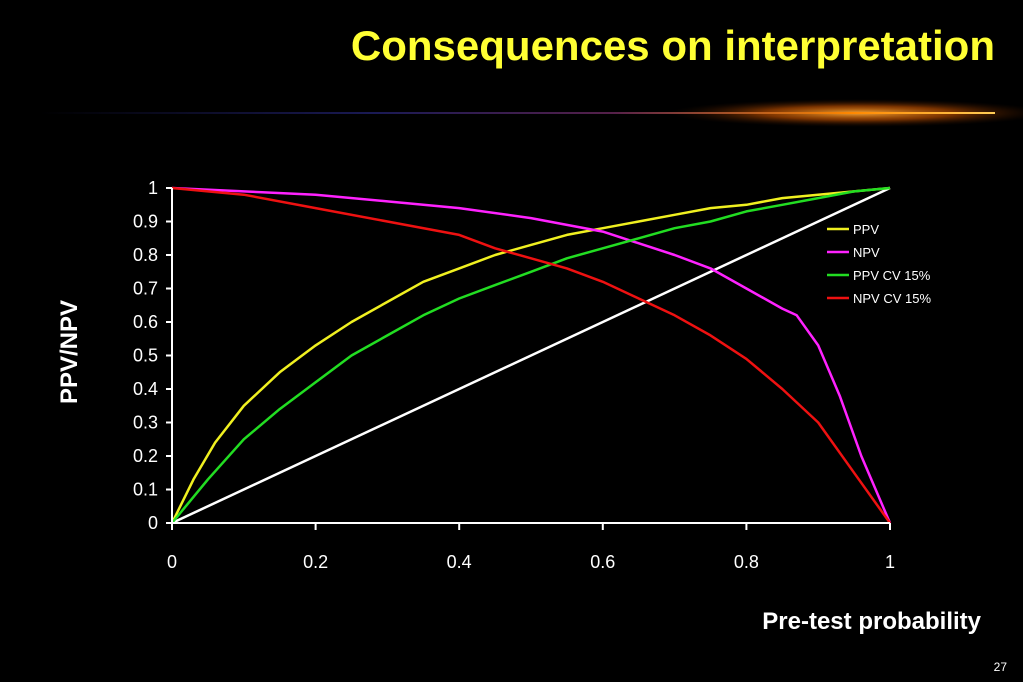 This screenshot has width=1023, height=682. I want to click on y-tick-label: 0.9, so click(145, 222).